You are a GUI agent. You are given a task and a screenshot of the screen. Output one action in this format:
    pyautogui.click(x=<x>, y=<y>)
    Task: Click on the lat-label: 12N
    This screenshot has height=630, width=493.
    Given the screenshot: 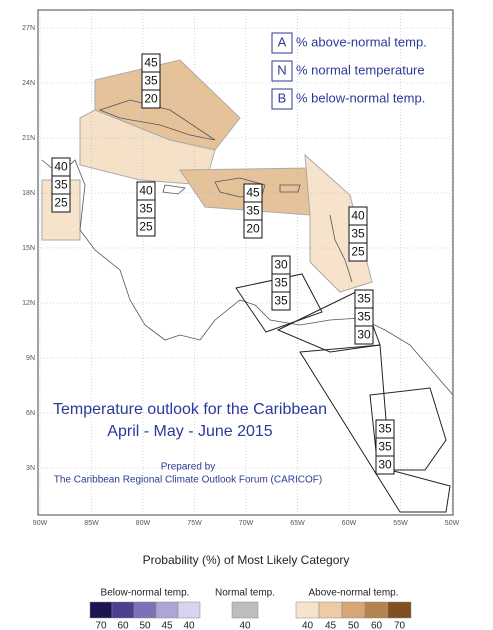 What is the action you would take?
    pyautogui.click(x=28, y=303)
    